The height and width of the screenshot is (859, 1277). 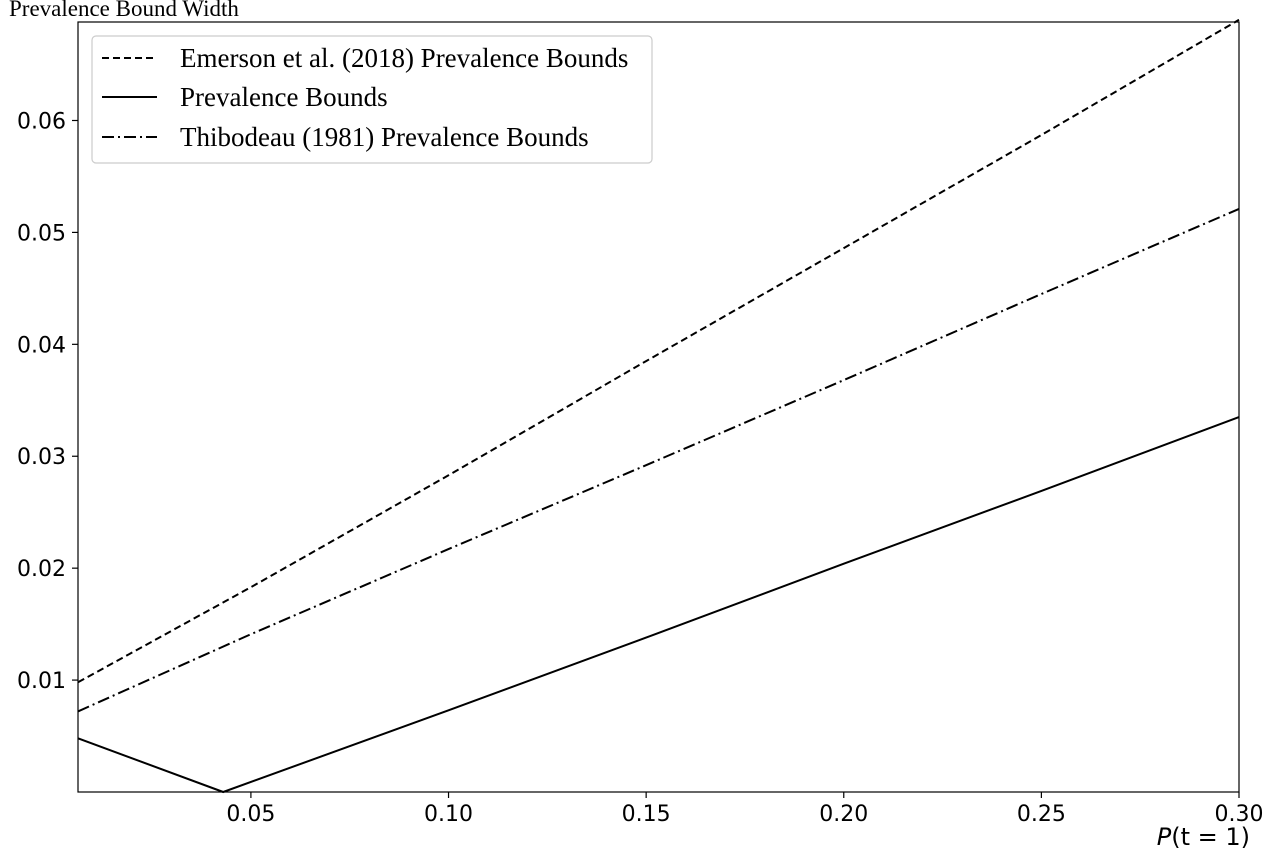 I want to click on x-tick-label: 0.15, so click(x=646, y=814).